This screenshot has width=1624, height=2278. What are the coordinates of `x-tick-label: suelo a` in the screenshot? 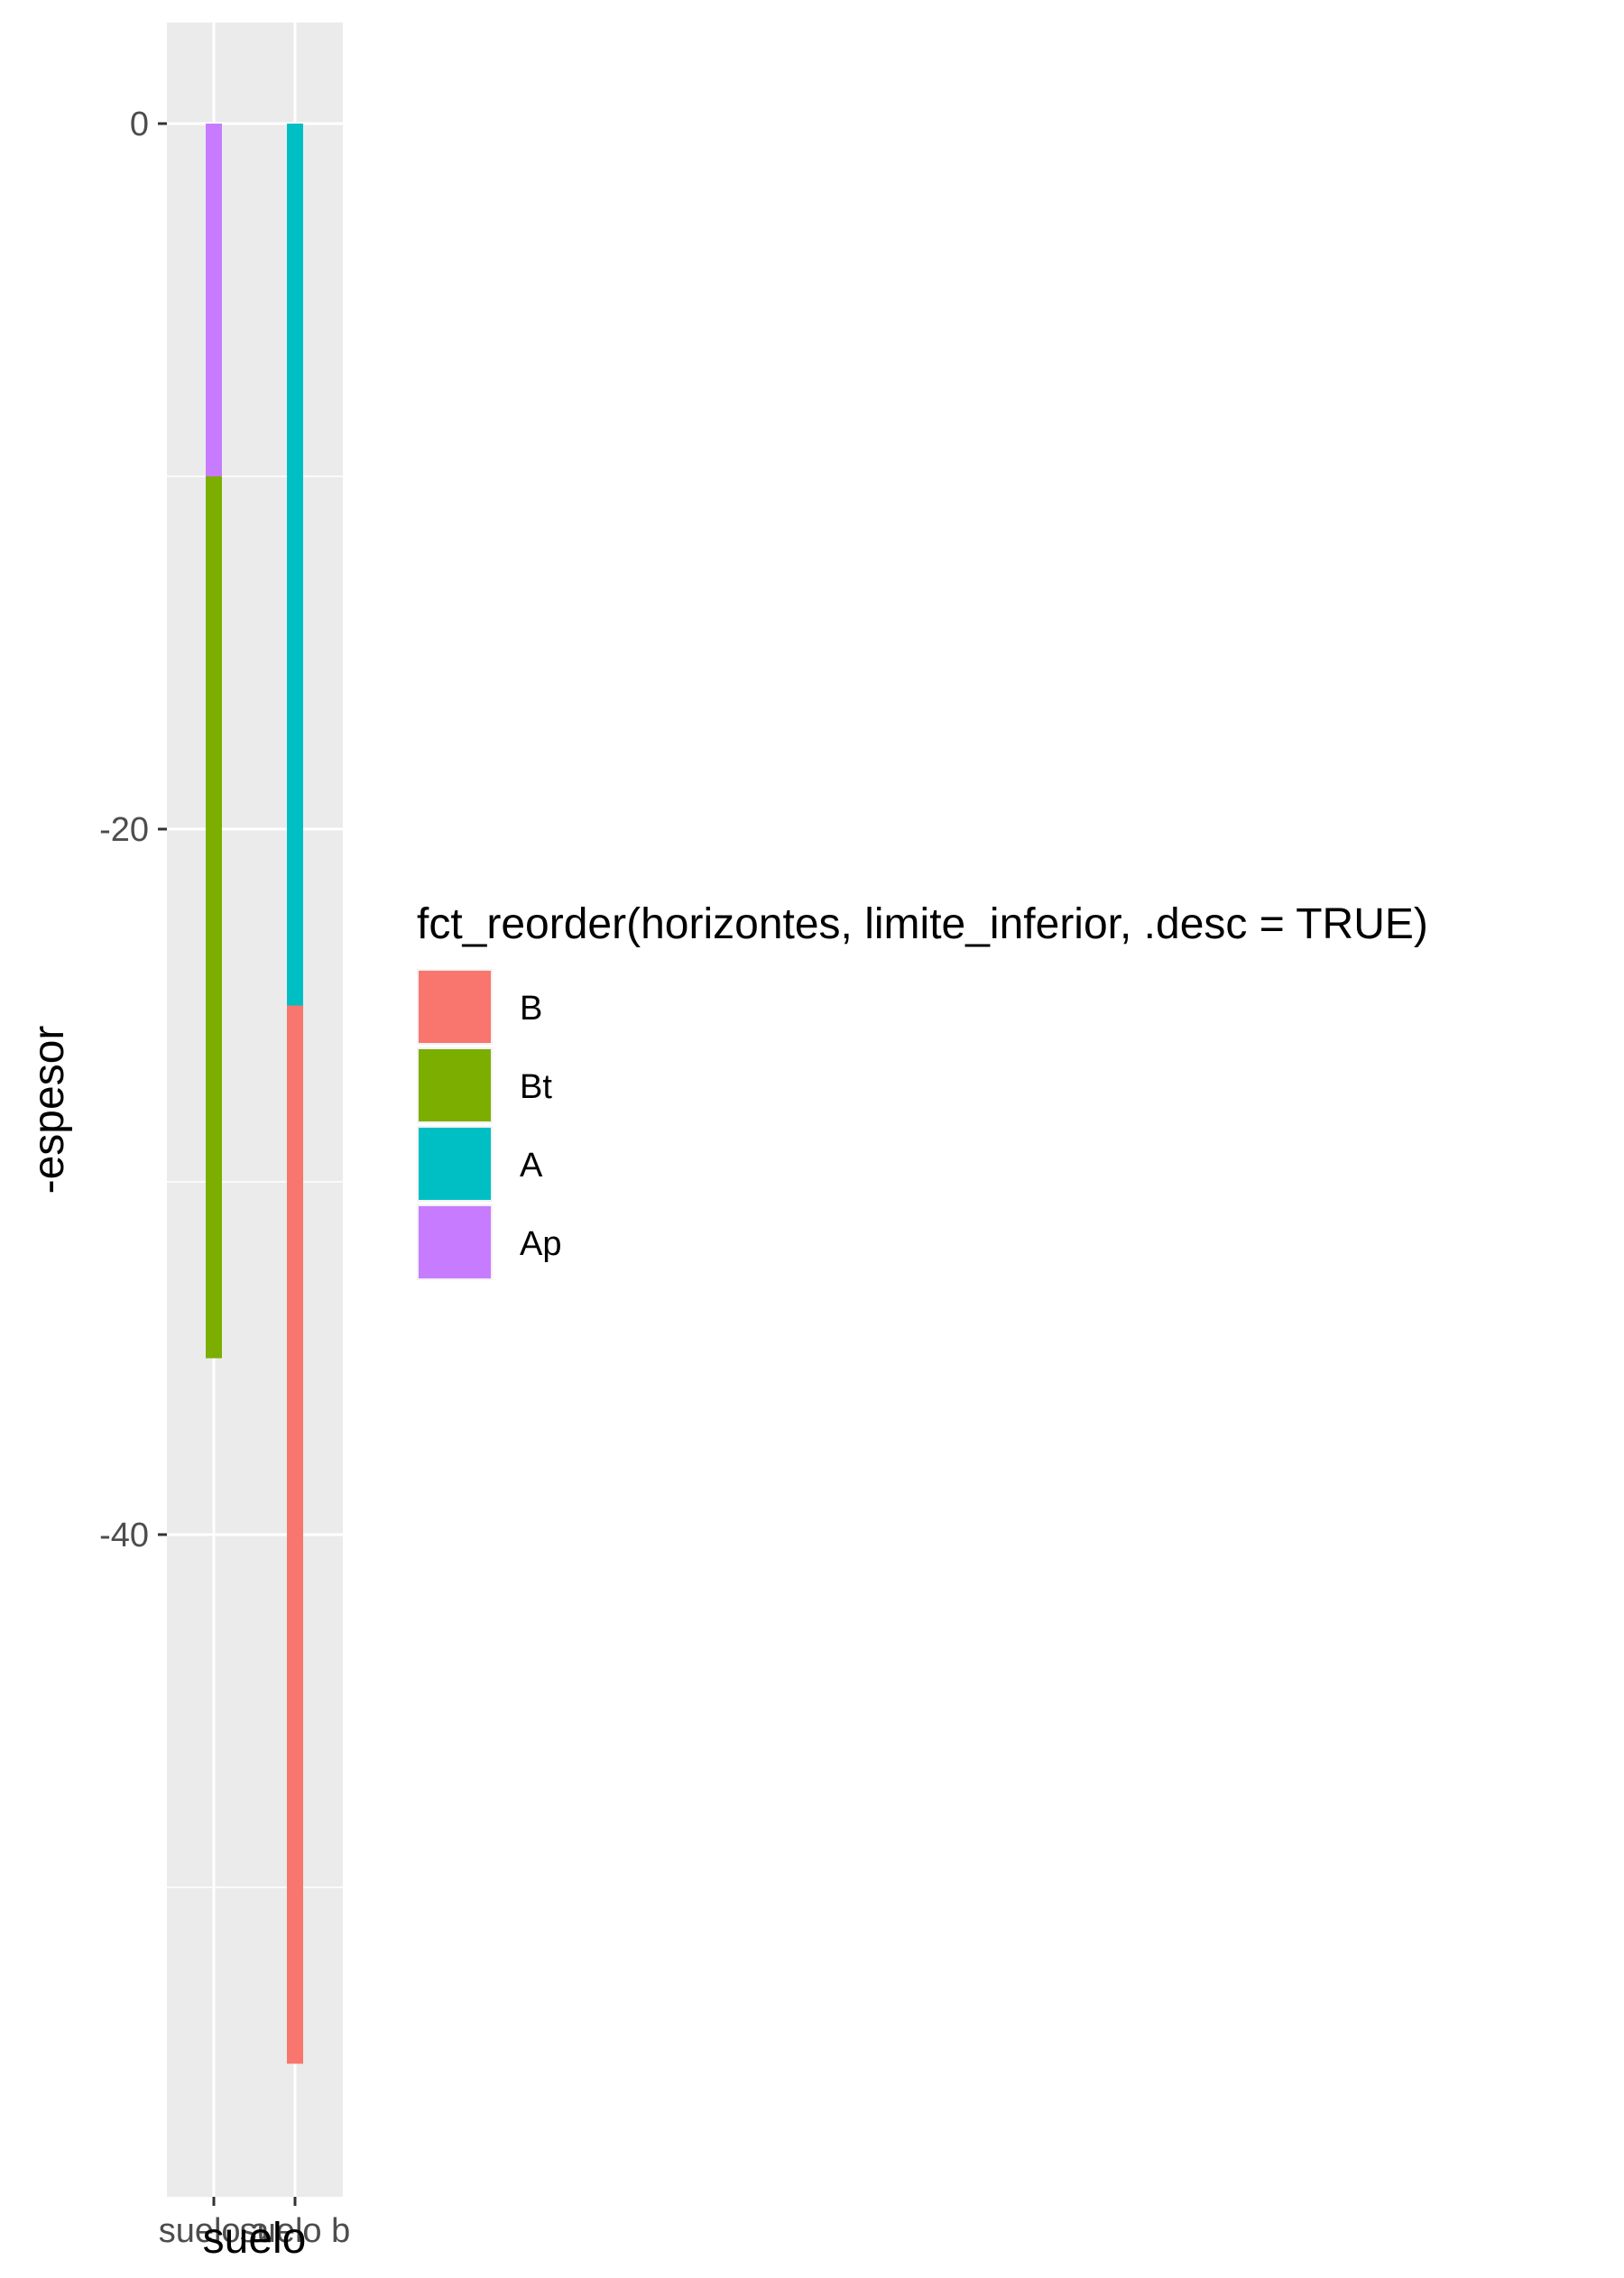 It's located at (215, 2231).